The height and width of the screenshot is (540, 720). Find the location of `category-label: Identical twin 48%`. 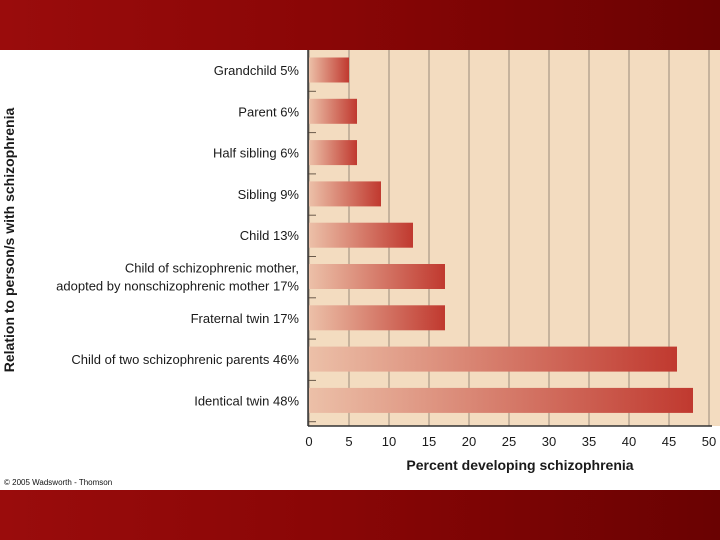

category-label: Identical twin 48% is located at coordinates (246, 400).